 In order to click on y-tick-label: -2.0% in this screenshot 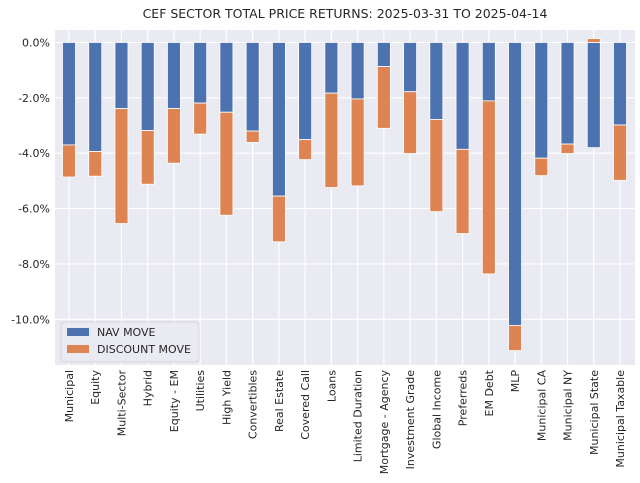, I will do `click(34, 98)`.